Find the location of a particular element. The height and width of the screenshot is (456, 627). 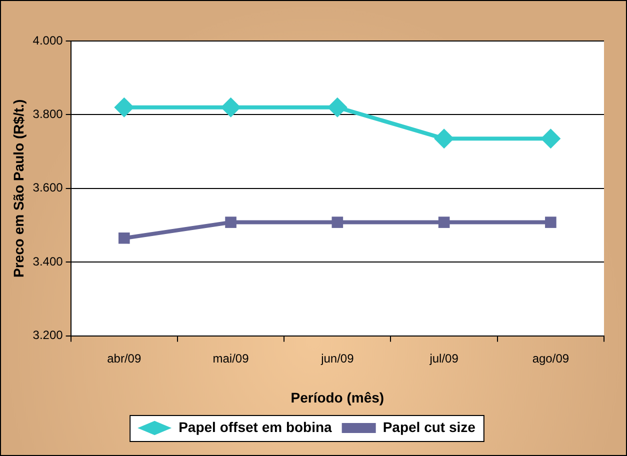

y-tick-label: 3.800 is located at coordinates (48, 114).